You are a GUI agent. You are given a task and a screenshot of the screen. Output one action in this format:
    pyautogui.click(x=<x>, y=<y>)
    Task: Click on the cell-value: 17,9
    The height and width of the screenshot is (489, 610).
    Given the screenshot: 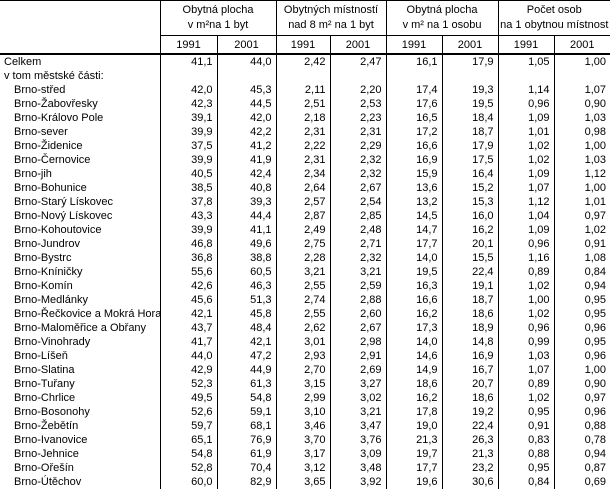 What is the action you would take?
    pyautogui.click(x=470, y=61)
    